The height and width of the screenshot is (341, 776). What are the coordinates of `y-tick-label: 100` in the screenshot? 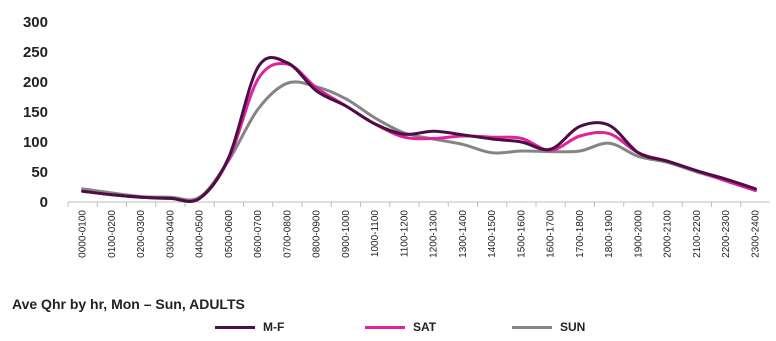 It's located at (35, 142).